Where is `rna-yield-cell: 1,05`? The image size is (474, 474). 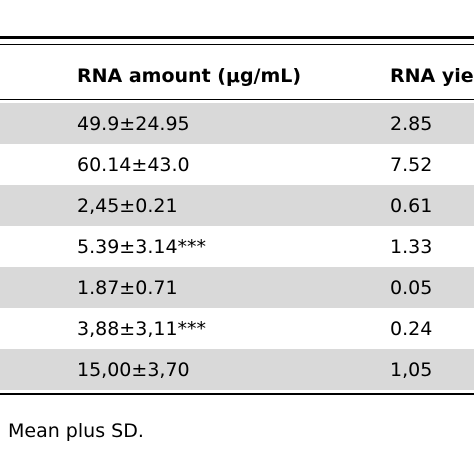 rna-yield-cell: 1,05 is located at coordinates (432, 369).